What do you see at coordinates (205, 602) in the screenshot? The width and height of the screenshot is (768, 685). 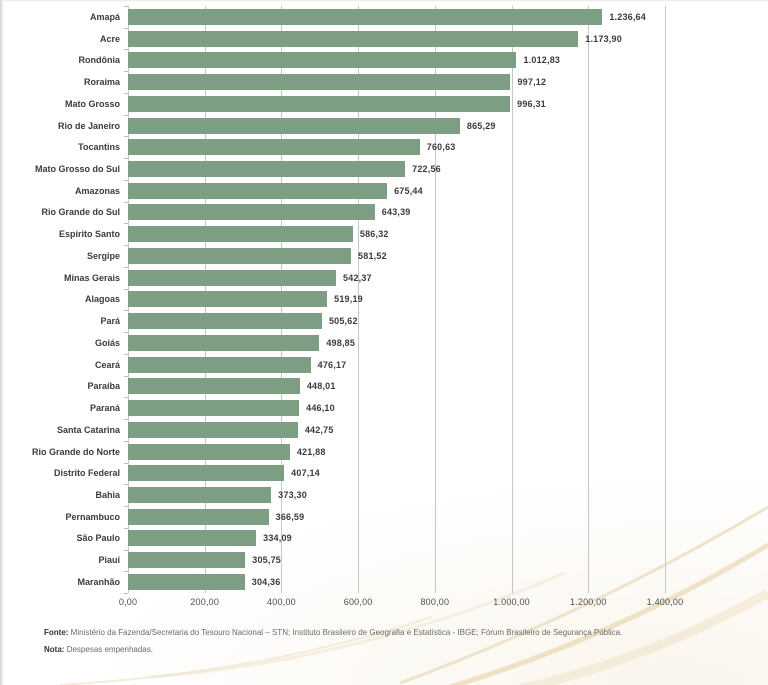 I see `x-axis-tick-label: 200,00` at bounding box center [205, 602].